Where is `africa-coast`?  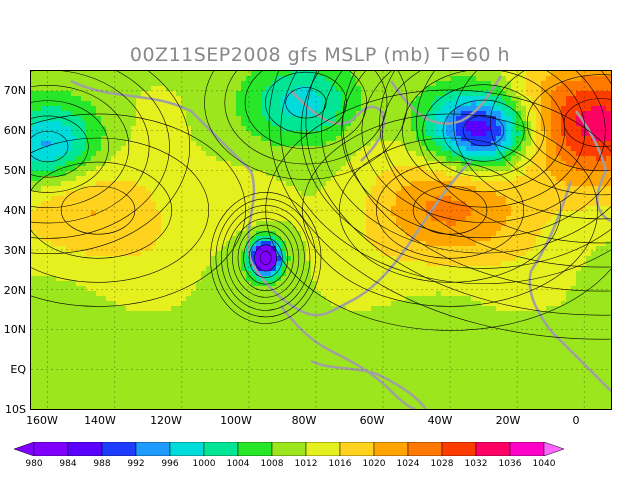
africa-coast is located at coordinates (569, 286).